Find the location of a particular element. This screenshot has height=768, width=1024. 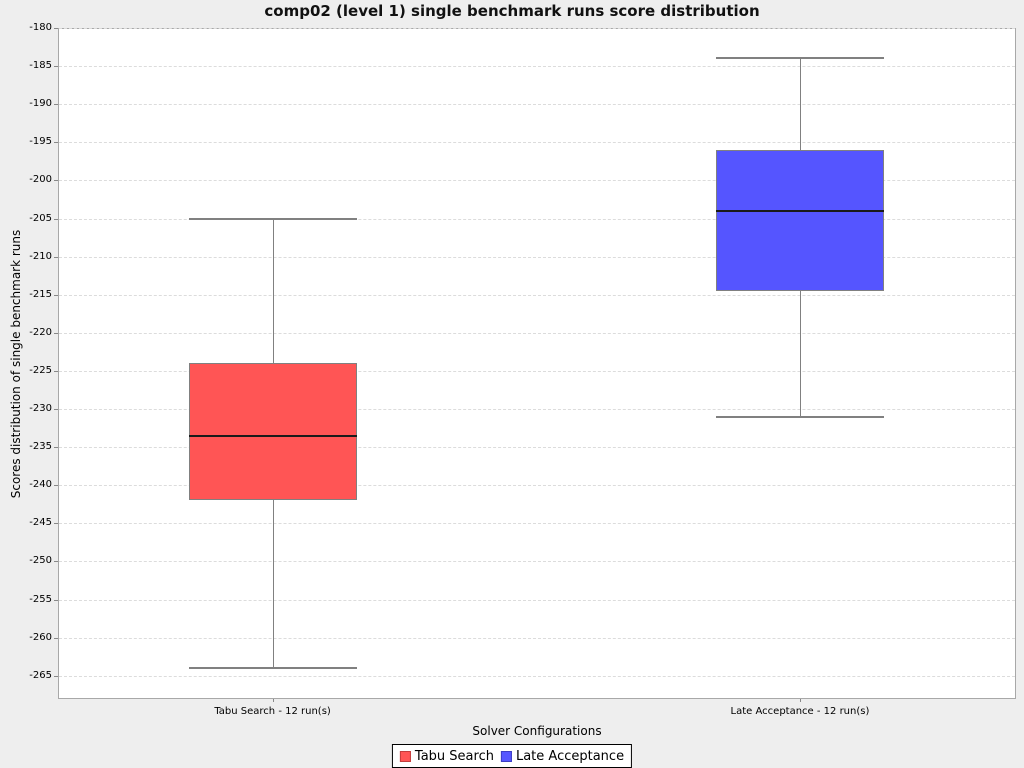

legend: Tabu Search Late Acceptance is located at coordinates (512, 756).